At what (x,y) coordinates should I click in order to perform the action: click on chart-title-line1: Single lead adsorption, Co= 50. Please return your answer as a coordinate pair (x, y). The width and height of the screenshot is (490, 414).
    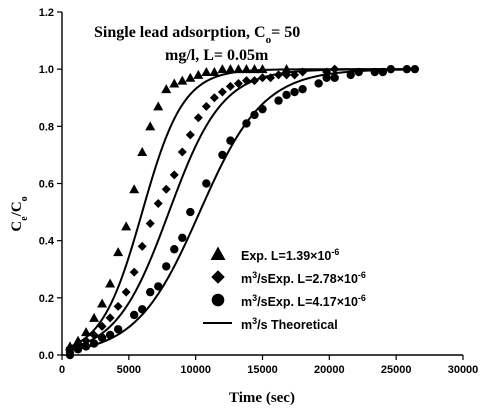
    Looking at the image, I should click on (197, 35).